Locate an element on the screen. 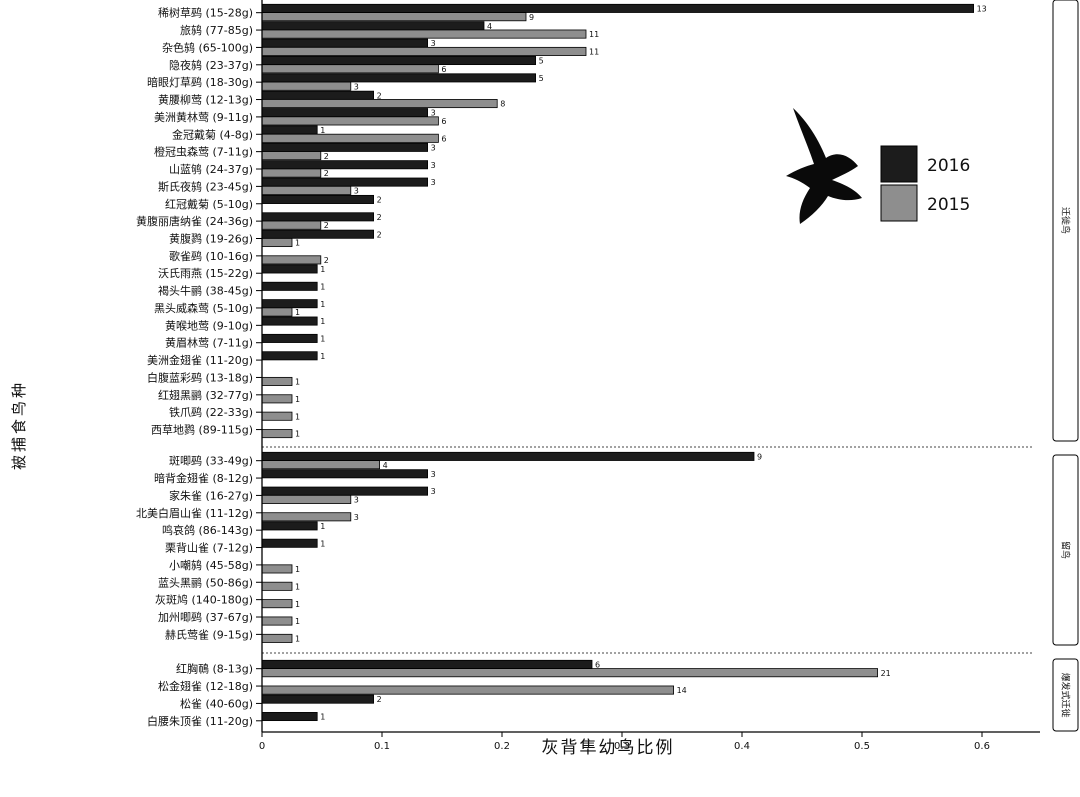 Image resolution: width=1080 pixels, height=797 pixels. category-label: 暗眼灯草鹀 (18-30g) is located at coordinates (200, 82).